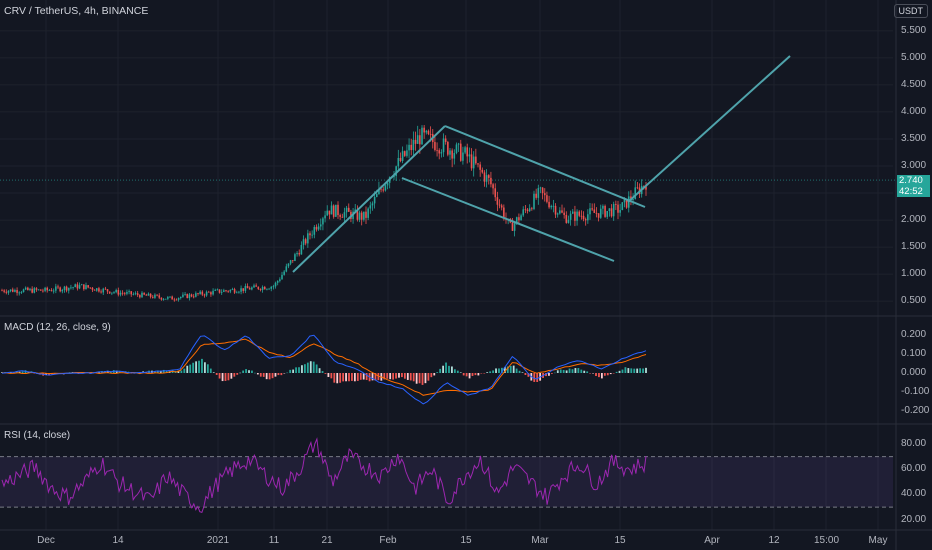 The width and height of the screenshot is (932, 550). I want to click on time-axis-label: Mar, so click(540, 540).